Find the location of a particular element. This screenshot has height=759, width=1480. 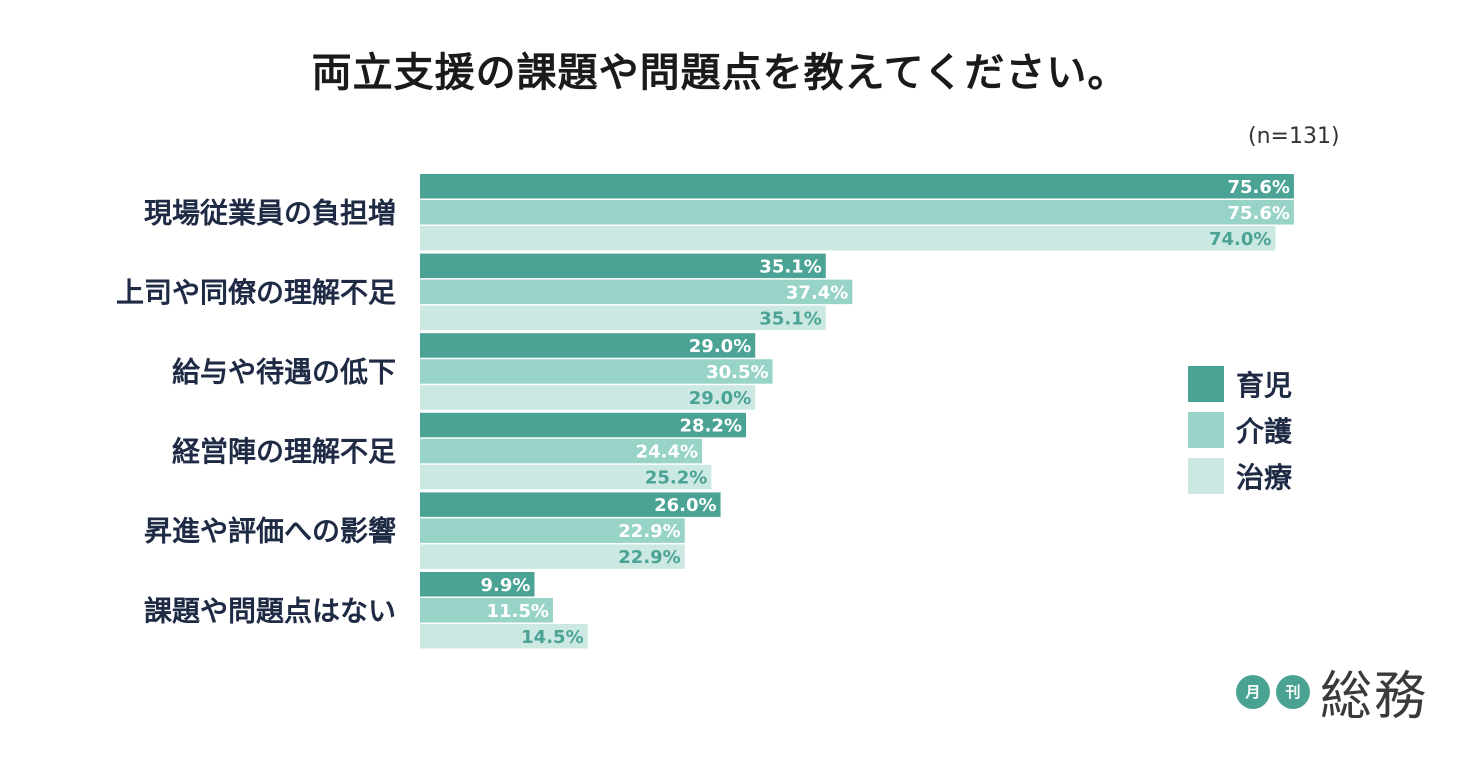

bar-value-label: 25.2% is located at coordinates (676, 478).